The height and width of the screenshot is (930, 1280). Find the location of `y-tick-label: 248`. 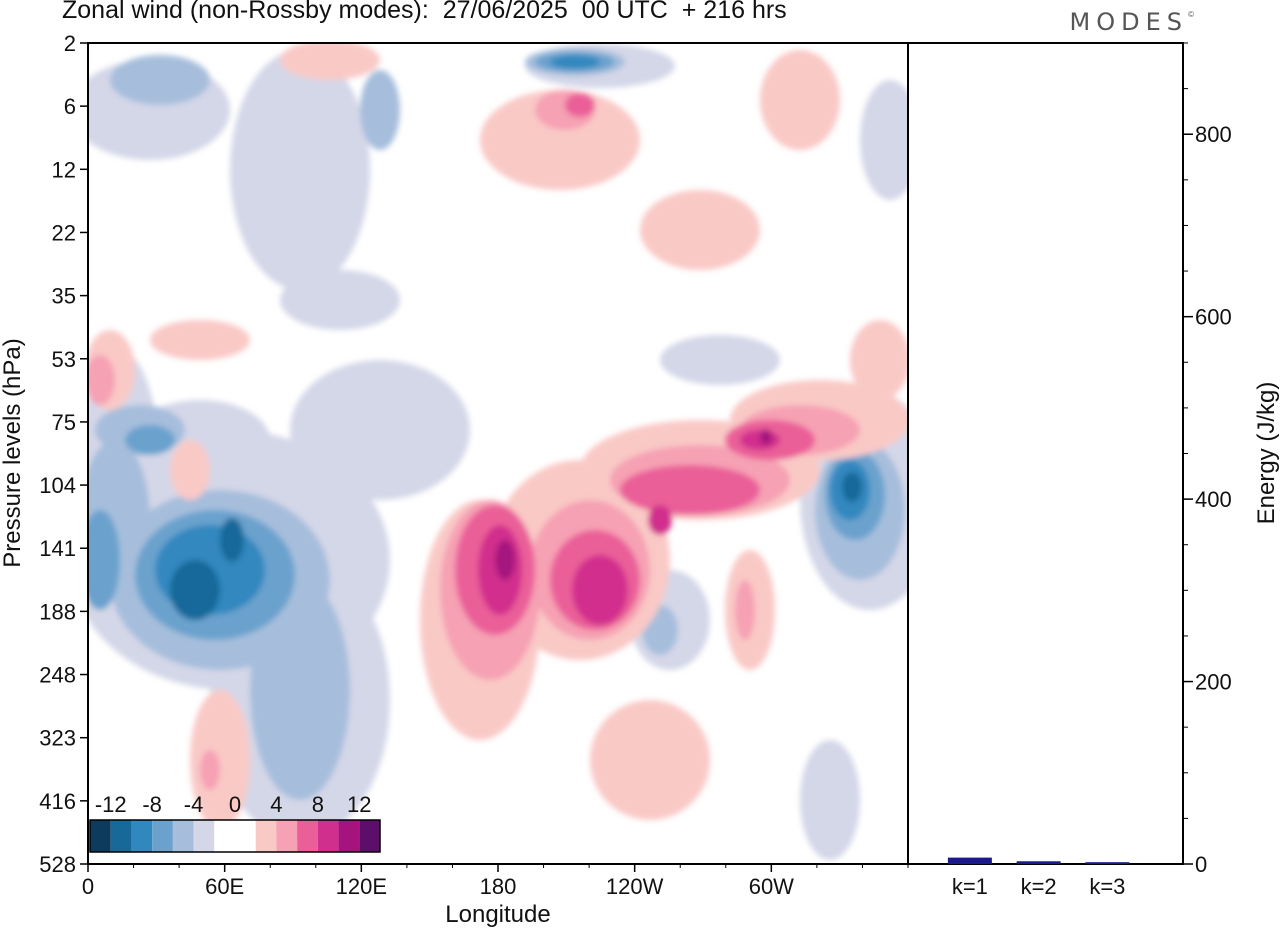

y-tick-label: 248 is located at coordinates (57, 675).